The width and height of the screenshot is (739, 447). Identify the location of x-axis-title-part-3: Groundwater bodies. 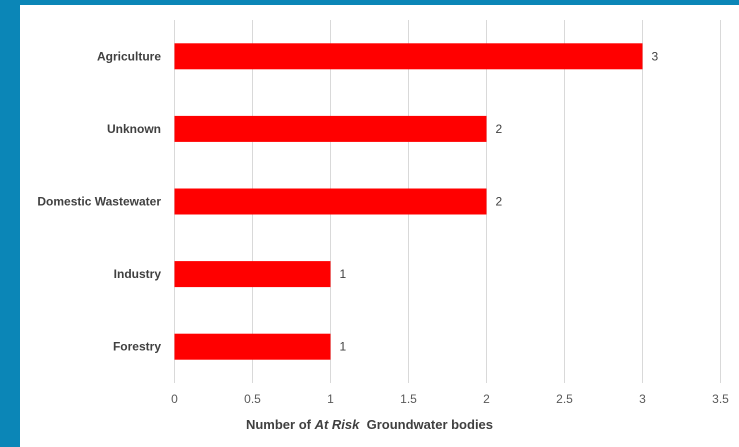
(426, 424).